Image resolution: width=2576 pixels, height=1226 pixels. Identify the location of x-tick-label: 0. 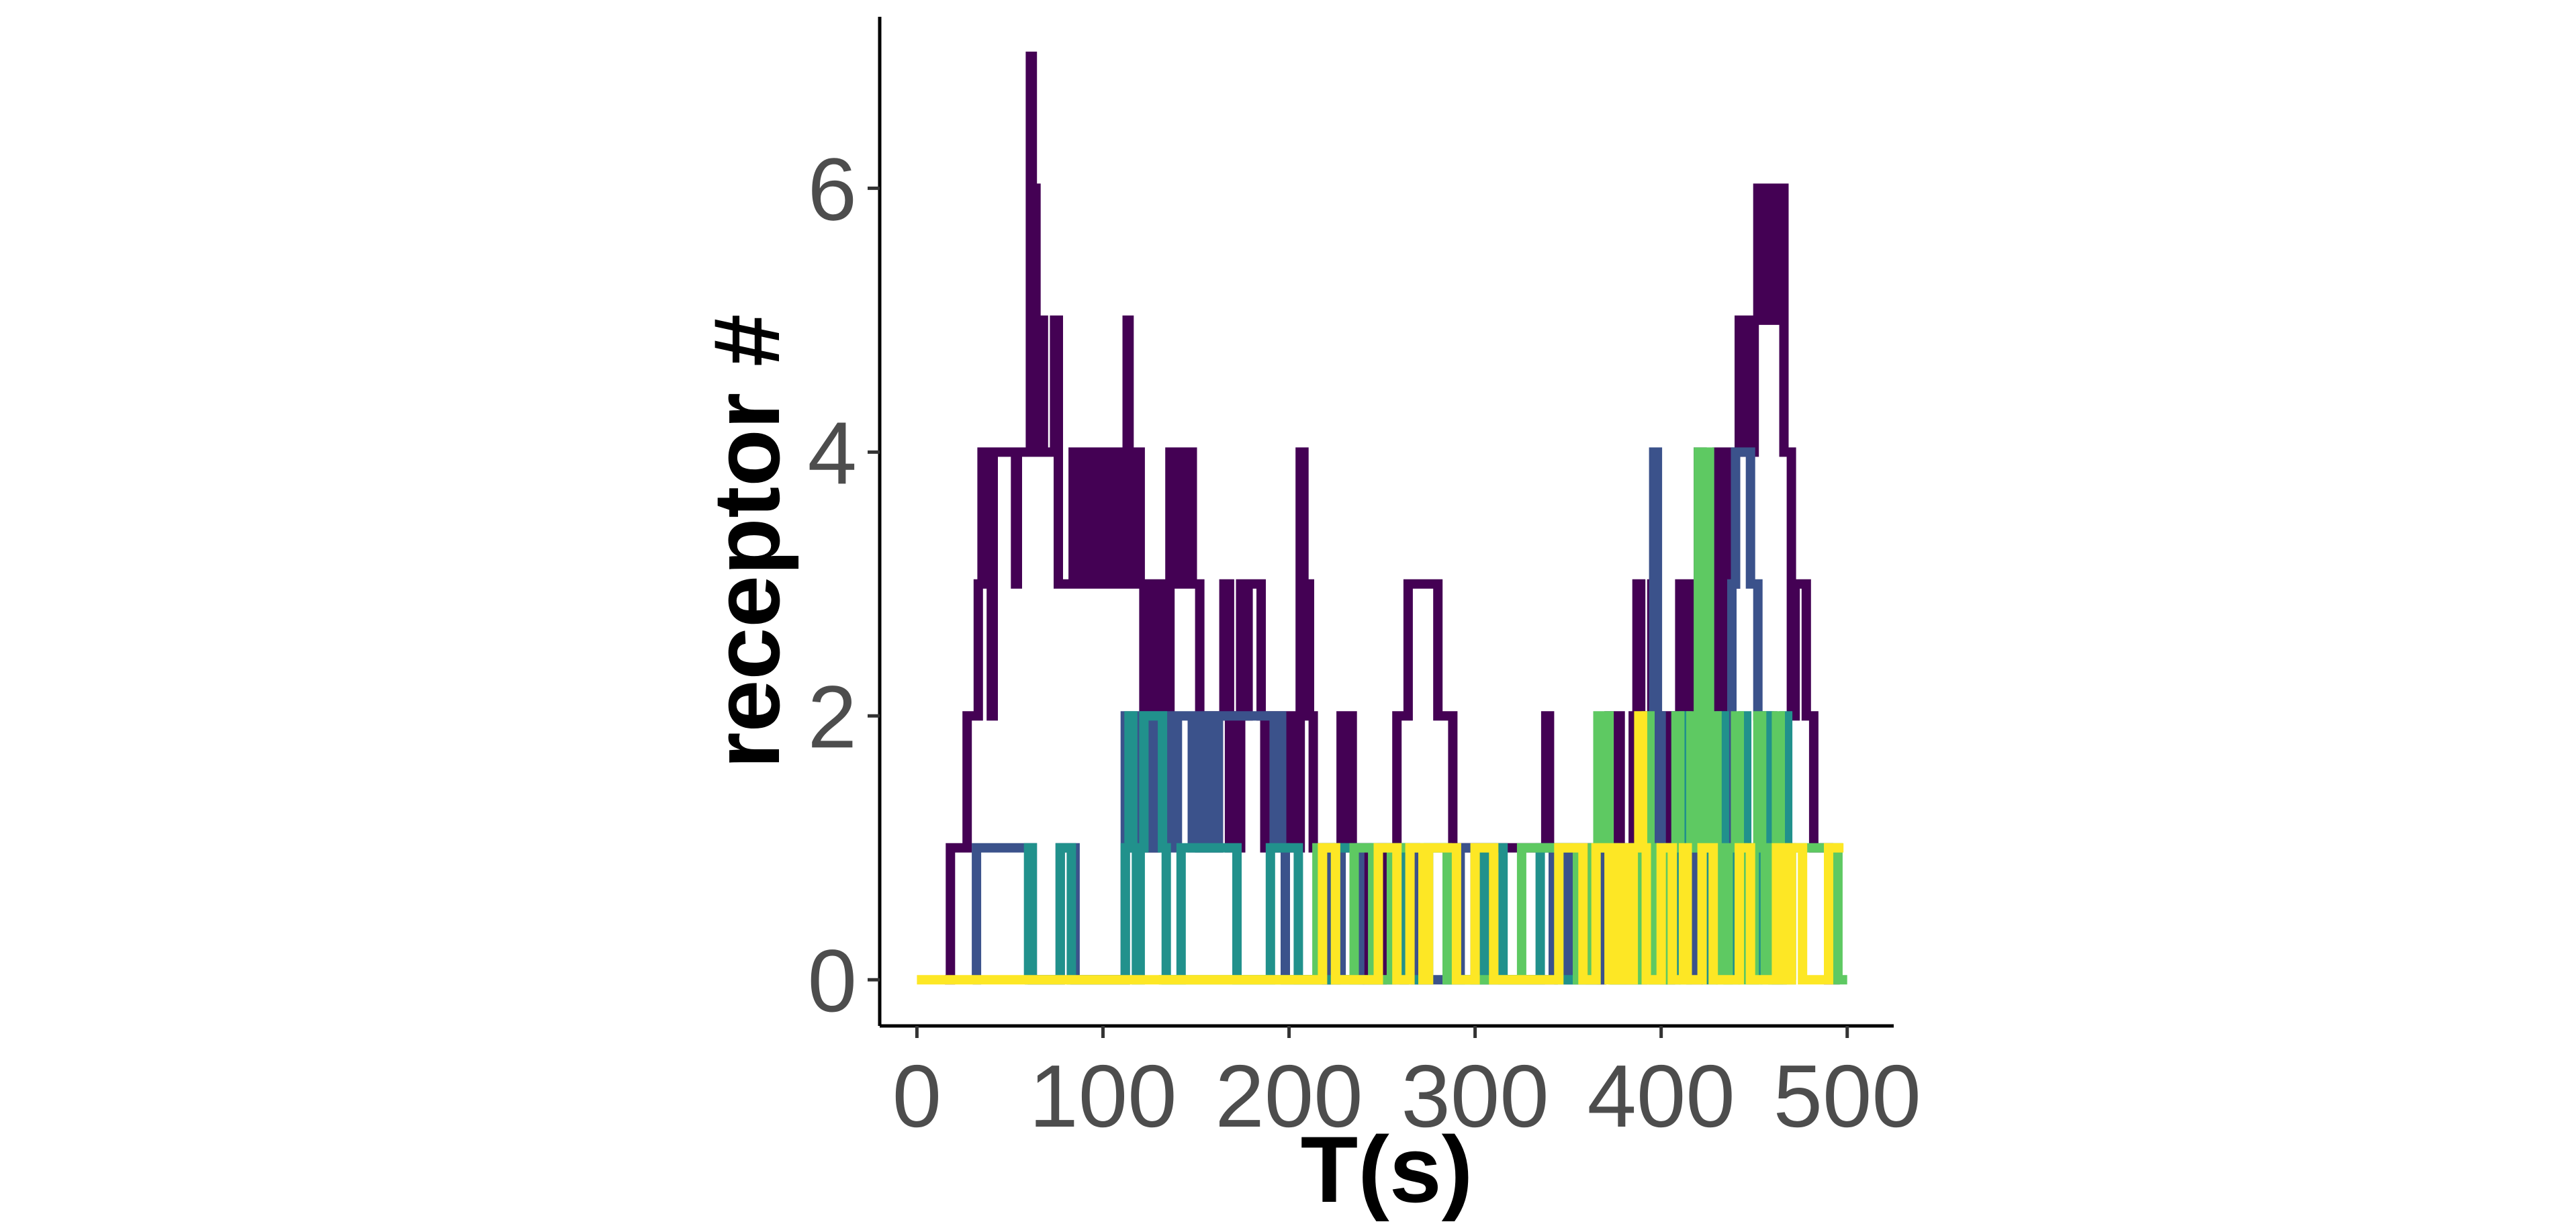
(916, 1096).